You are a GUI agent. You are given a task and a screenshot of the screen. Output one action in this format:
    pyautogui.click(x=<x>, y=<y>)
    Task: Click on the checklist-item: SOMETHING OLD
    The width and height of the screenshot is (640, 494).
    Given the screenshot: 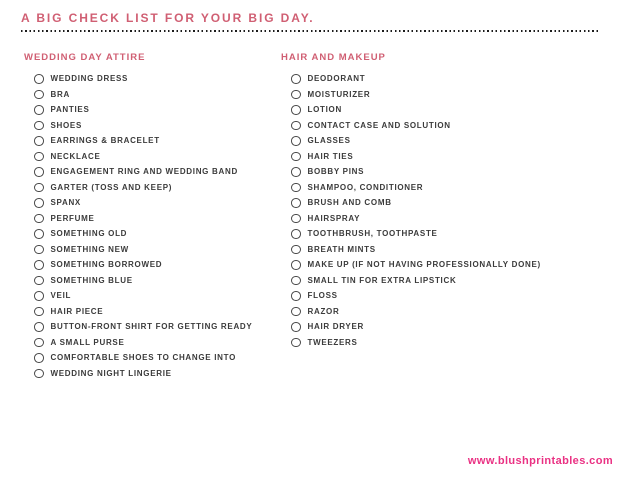 What is the action you would take?
    pyautogui.click(x=152, y=234)
    